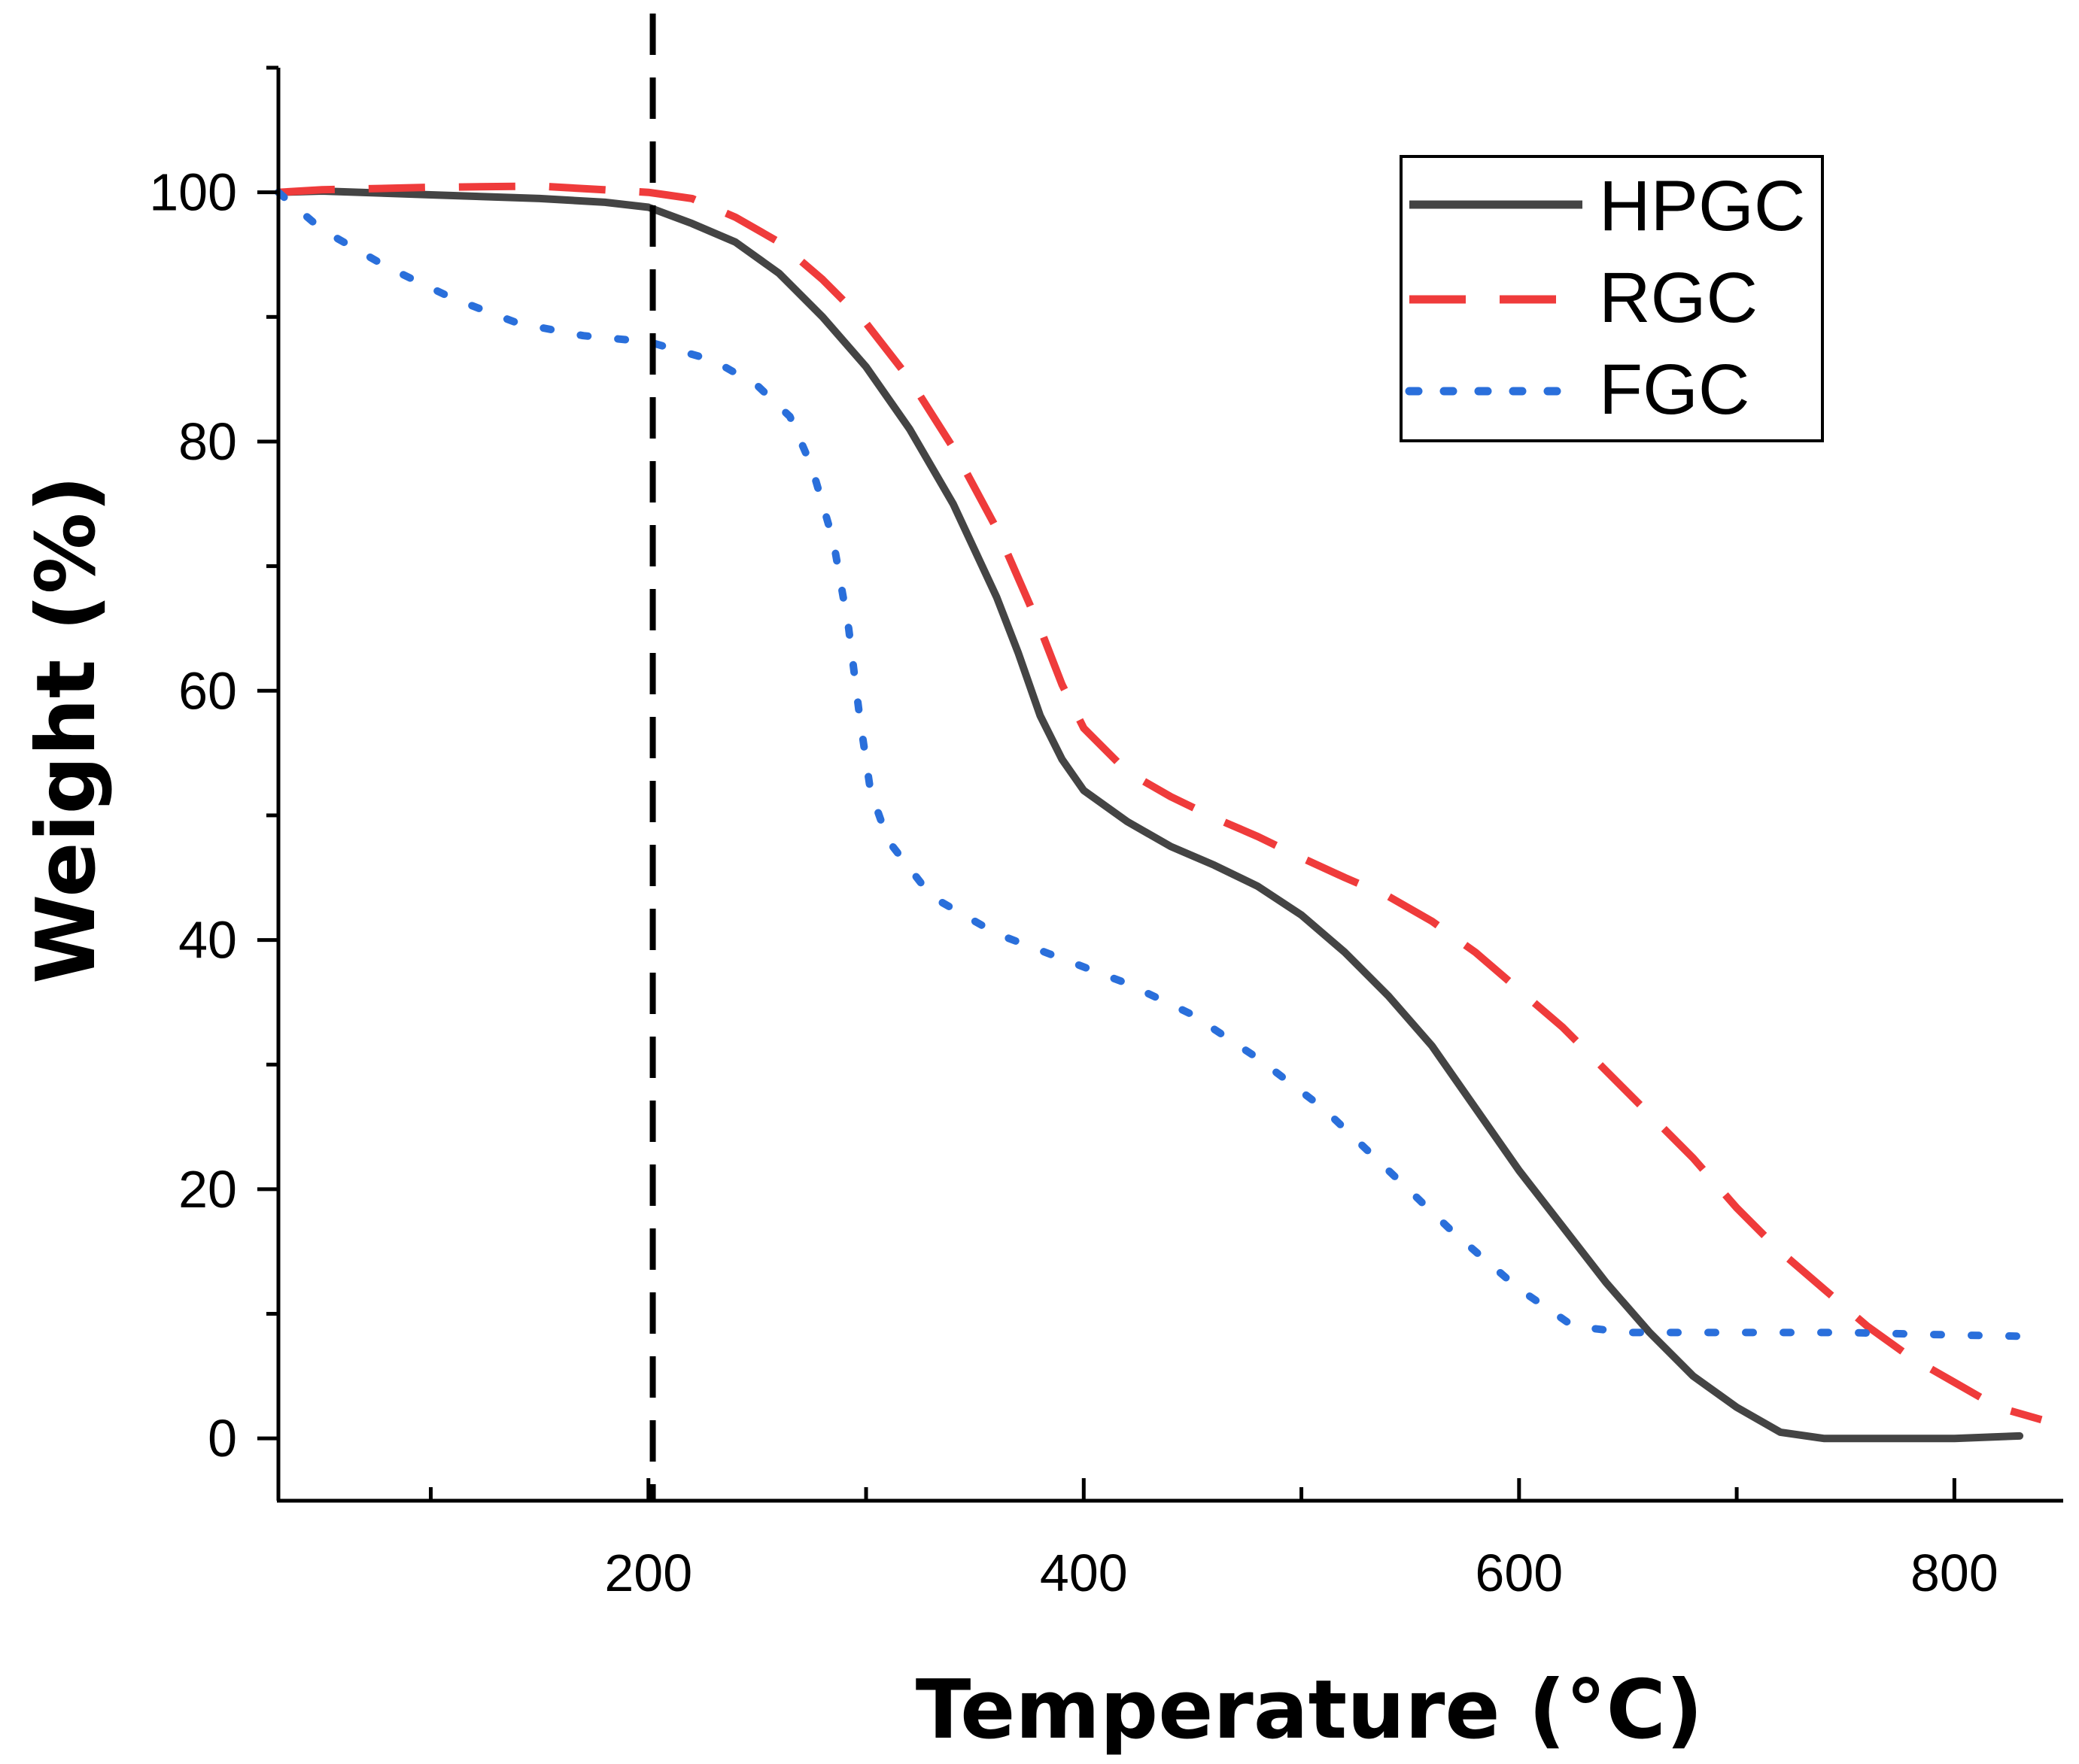  What do you see at coordinates (1519, 1573) in the screenshot?
I see `x-tick-label: 600` at bounding box center [1519, 1573].